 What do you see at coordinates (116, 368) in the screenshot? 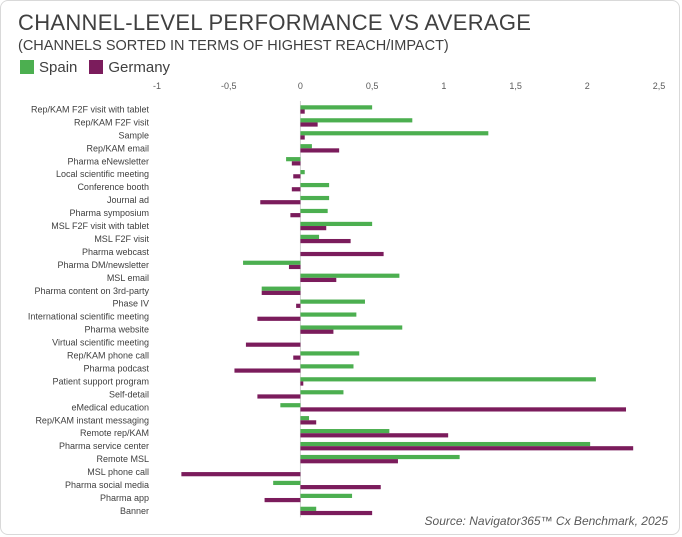
I see `category-label: Pharma podcast` at bounding box center [116, 368].